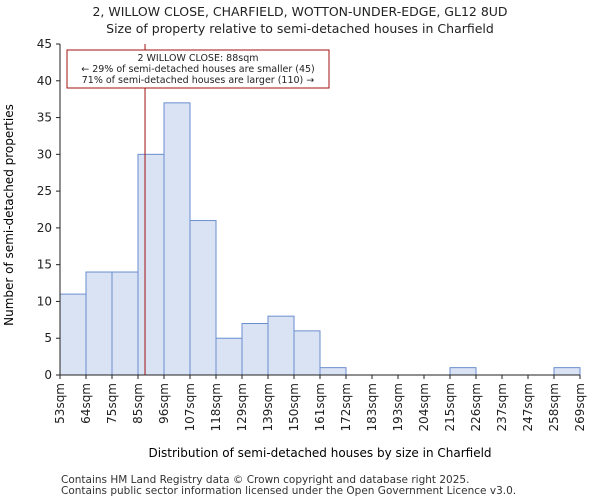  What do you see at coordinates (44, 118) in the screenshot?
I see `y-tick-label-35: 35` at bounding box center [44, 118].